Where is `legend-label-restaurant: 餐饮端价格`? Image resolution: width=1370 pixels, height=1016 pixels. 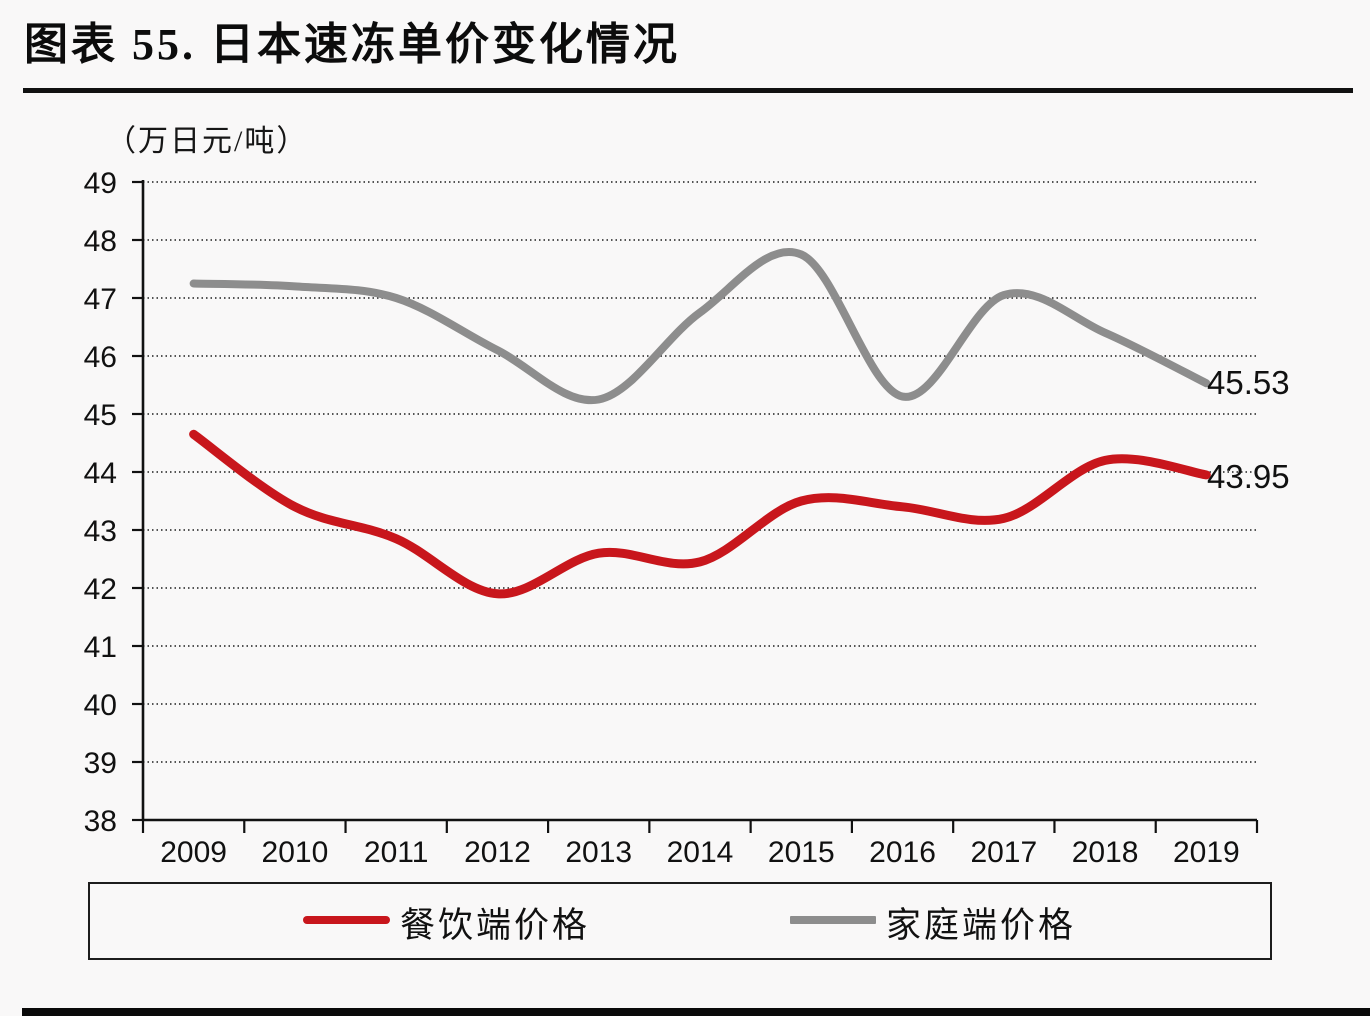
legend-label-restaurant: 餐饮端价格 is located at coordinates (495, 925).